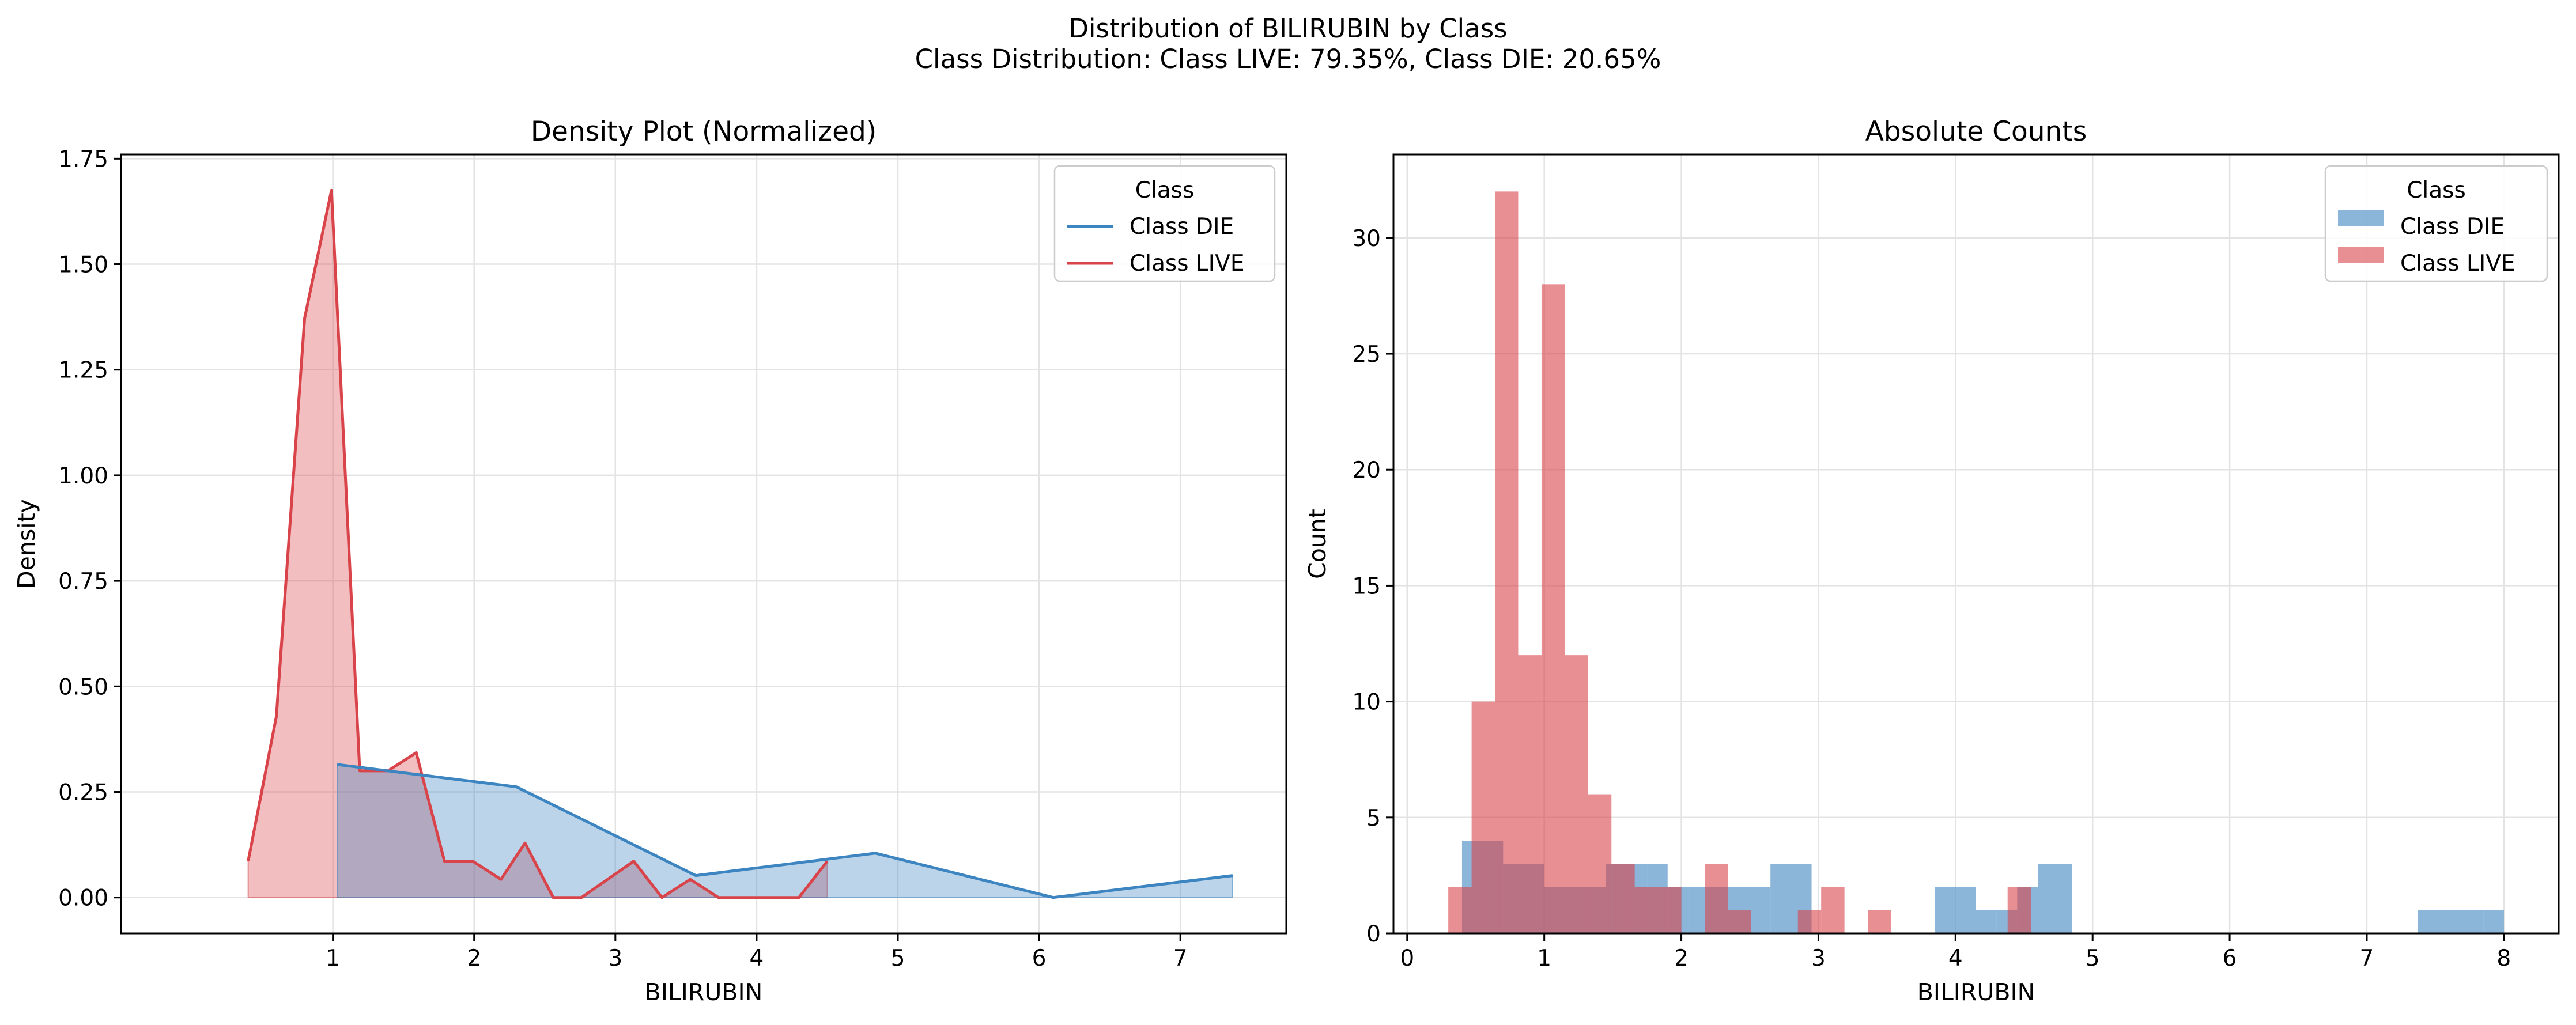 The image size is (2576, 1025). I want to click on die-density-line, so click(785, 831).